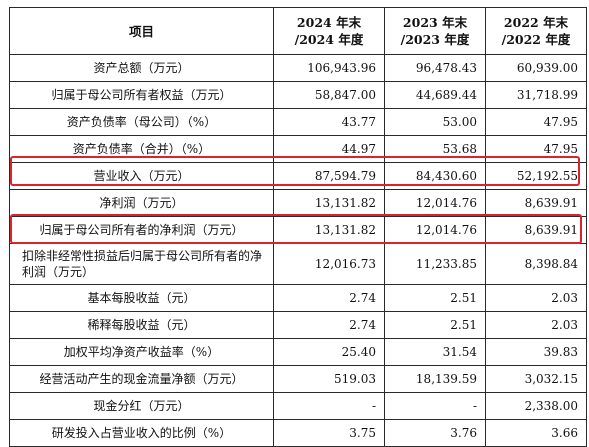 The image size is (589, 447). Describe the element at coordinates (141, 203) in the screenshot. I see `row-label: 净利润（万元）` at that location.